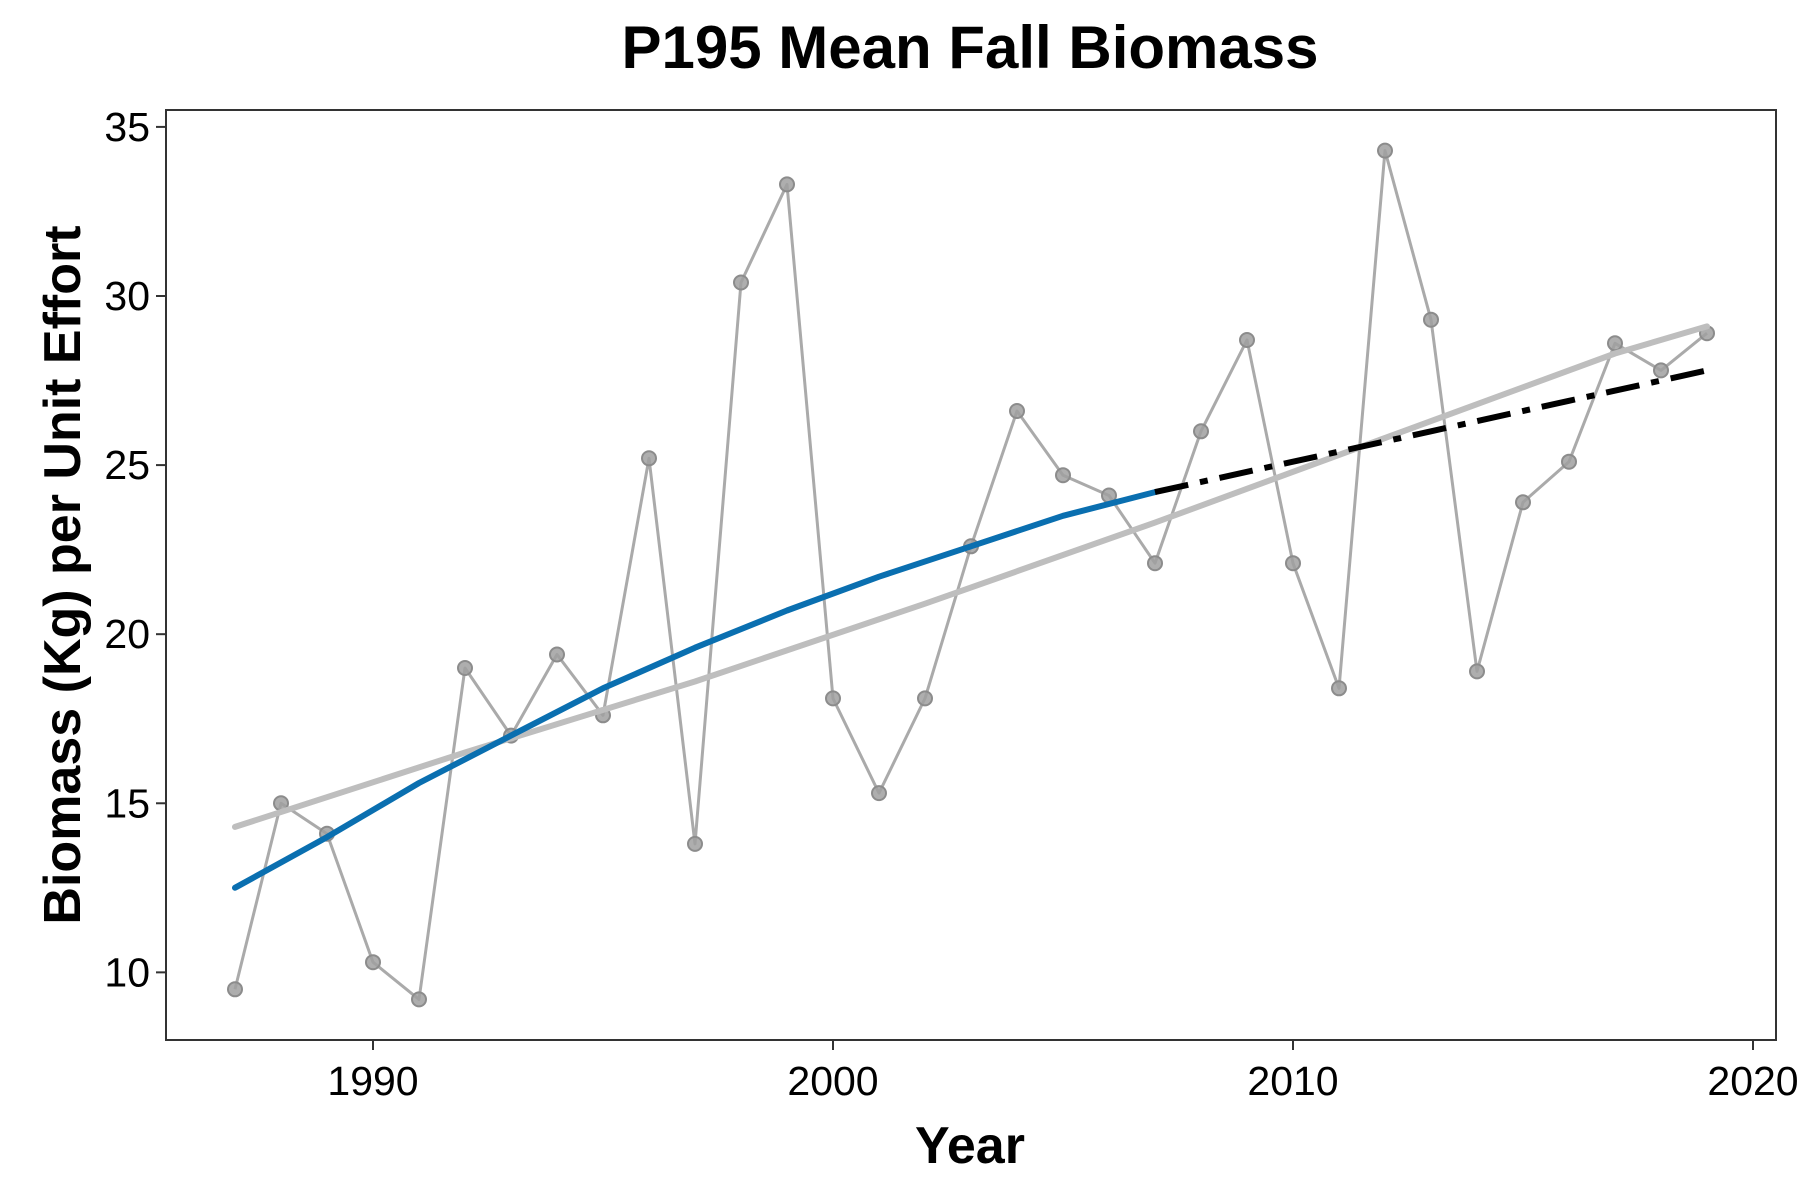 Image resolution: width=1800 pixels, height=1200 pixels. I want to click on x-tick-label: 2000, so click(832, 1081).